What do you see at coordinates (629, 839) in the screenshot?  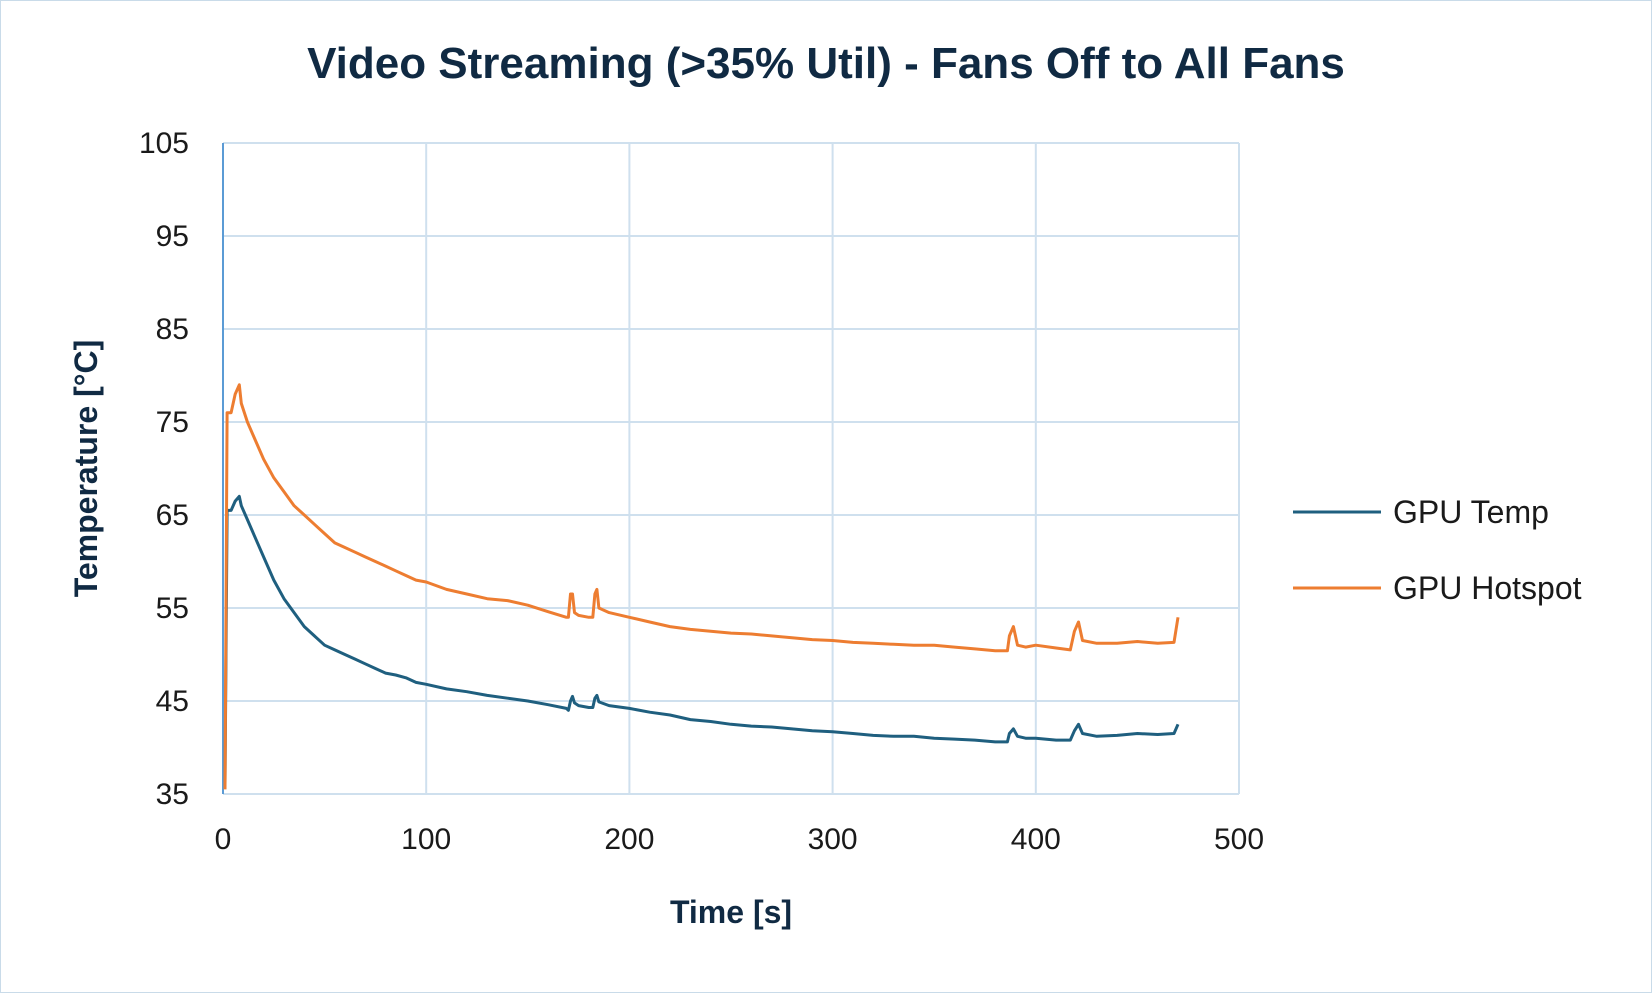 I see `x-tick-label-200: 200` at bounding box center [629, 839].